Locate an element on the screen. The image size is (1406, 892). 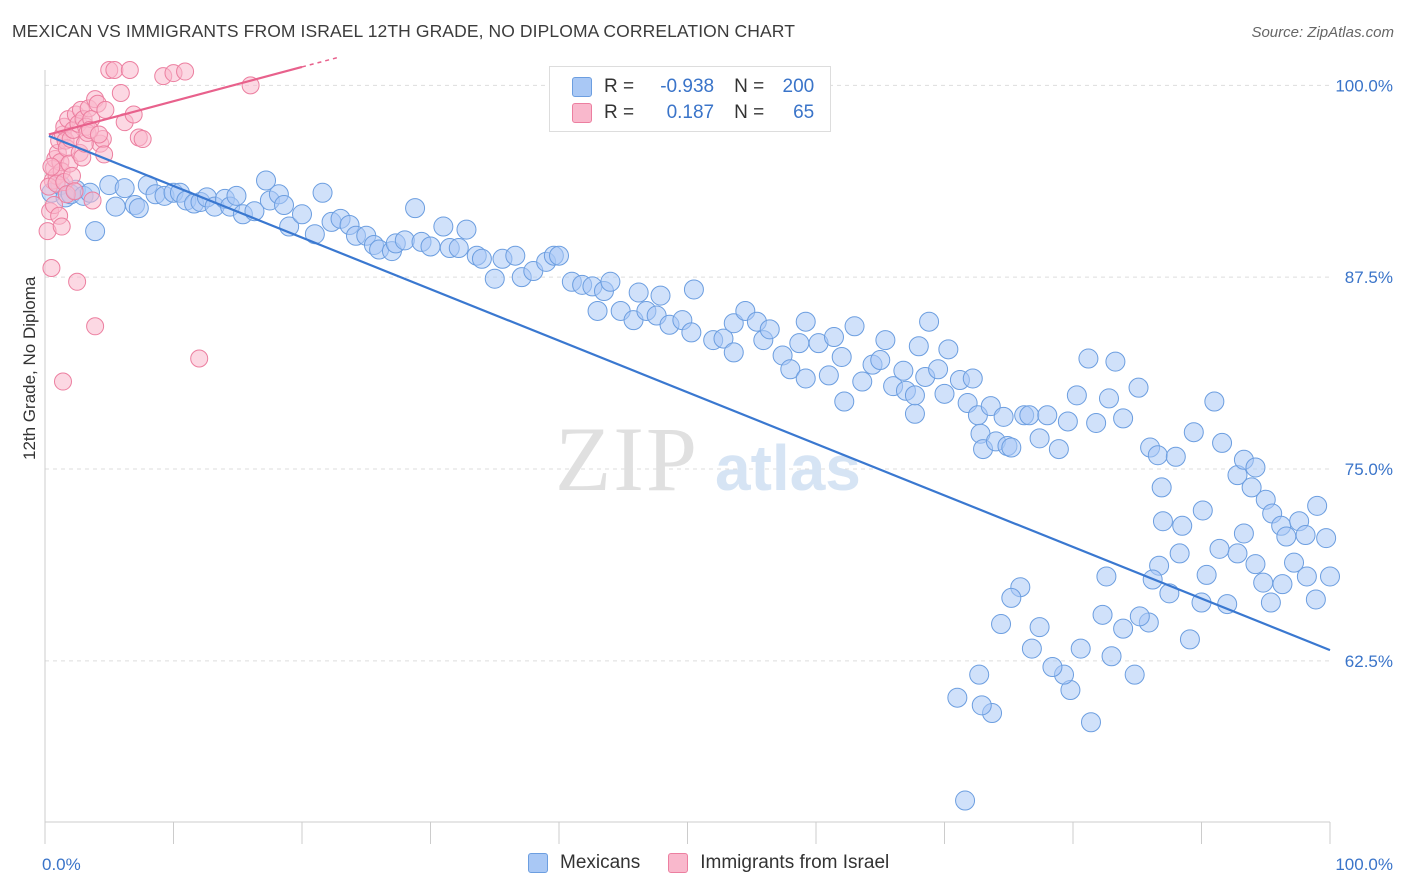
legend-row-mexicans: R = -0.938 N = 200 is located at coordinates (693, 87).